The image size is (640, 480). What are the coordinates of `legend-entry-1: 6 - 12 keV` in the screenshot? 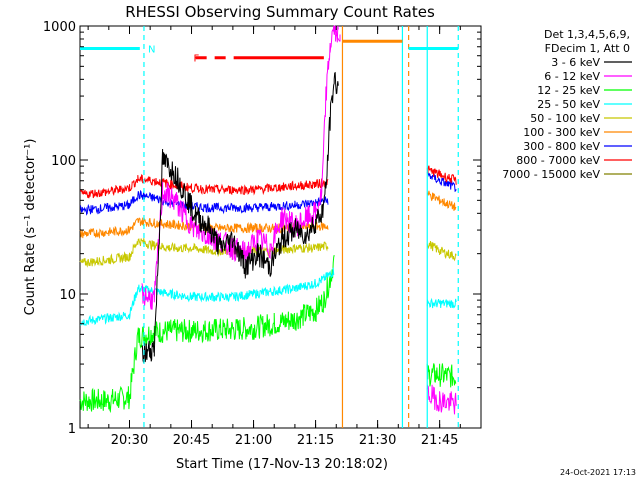 It's located at (572, 76).